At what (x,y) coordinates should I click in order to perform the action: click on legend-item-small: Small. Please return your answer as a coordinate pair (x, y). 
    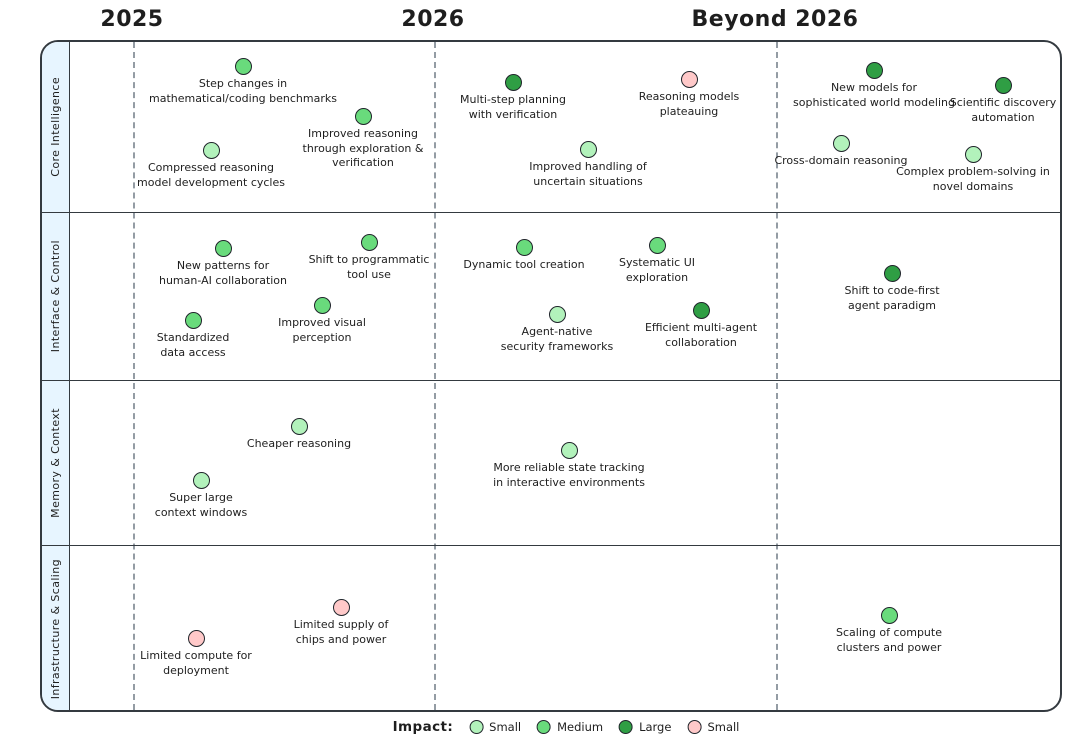
    Looking at the image, I should click on (495, 727).